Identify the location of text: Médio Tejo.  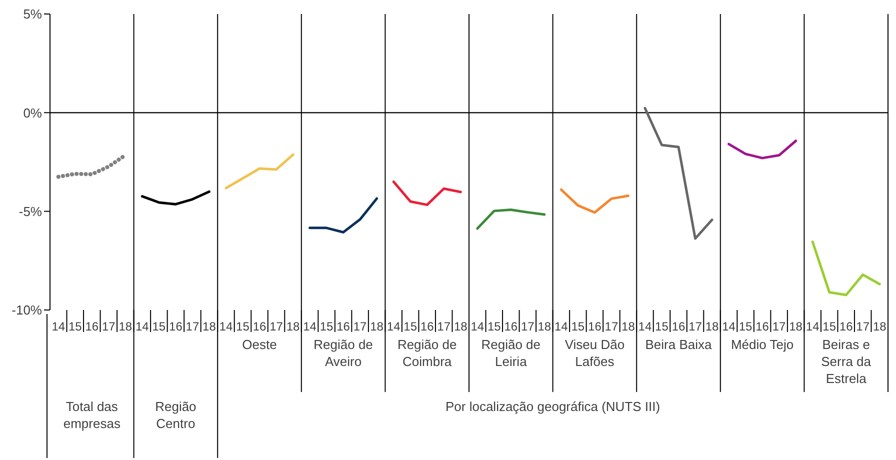
(762, 344).